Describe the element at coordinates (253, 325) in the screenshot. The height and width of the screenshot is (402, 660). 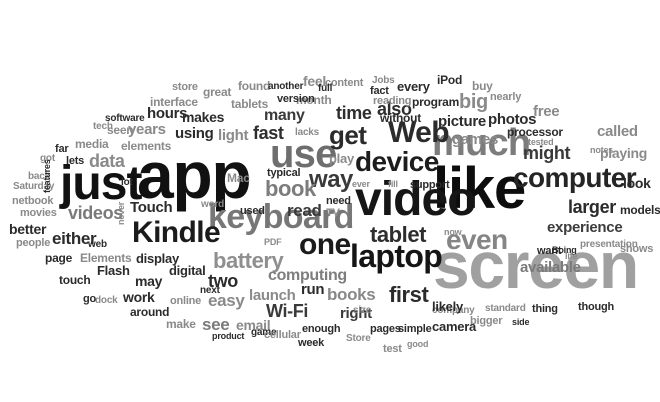
I see `word-email: email` at that location.